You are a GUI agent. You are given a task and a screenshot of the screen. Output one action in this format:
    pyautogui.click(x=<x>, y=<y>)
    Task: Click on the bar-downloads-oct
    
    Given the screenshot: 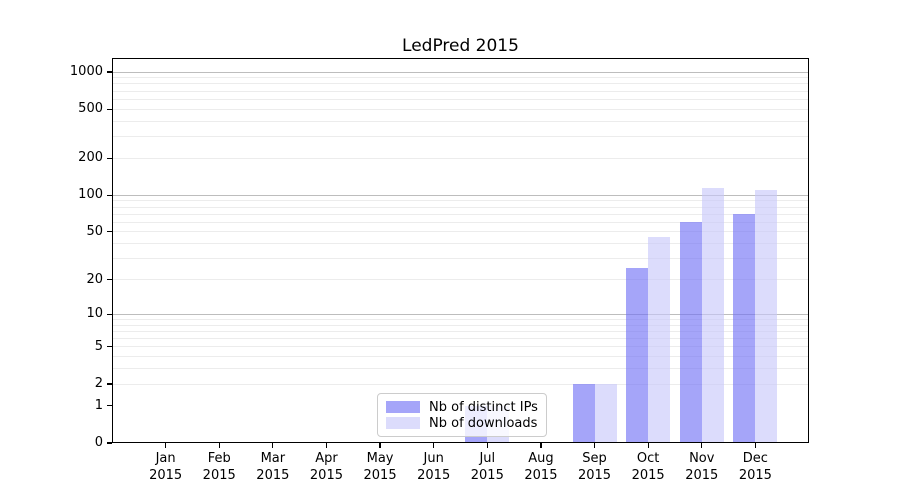 What is the action you would take?
    pyautogui.click(x=659, y=340)
    